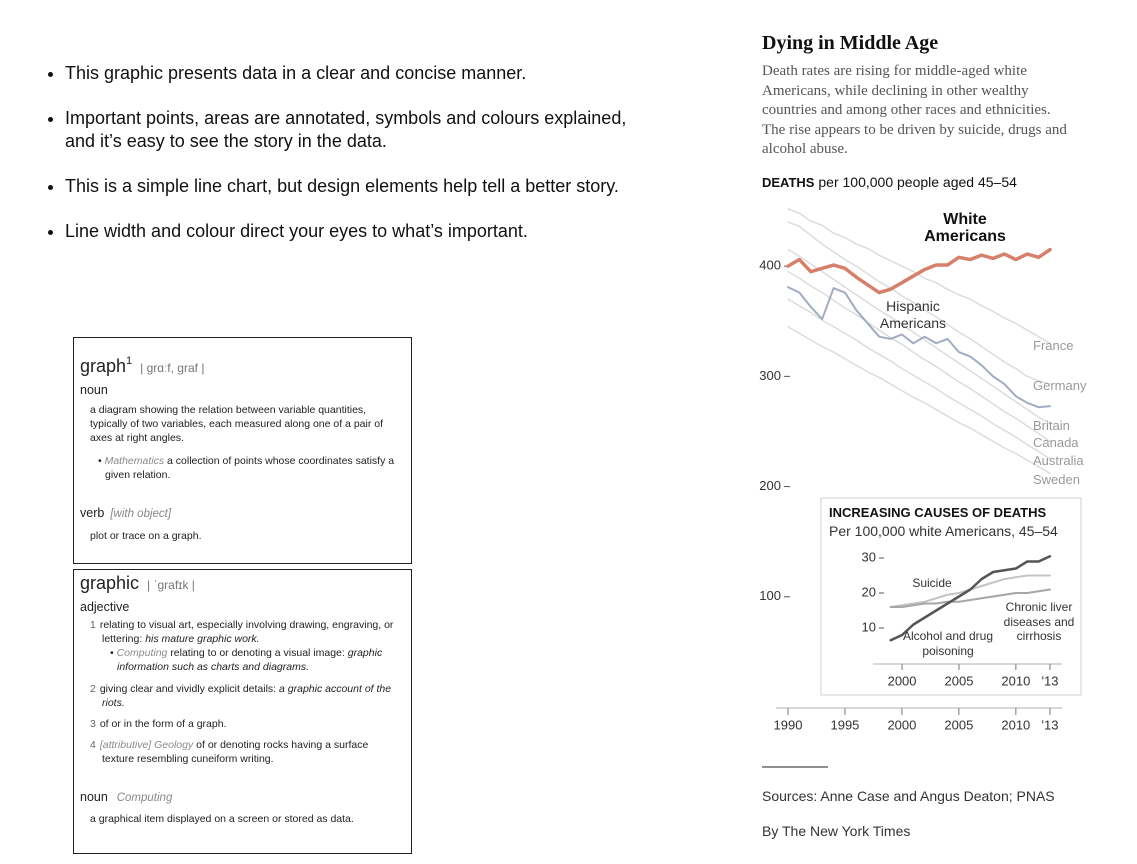 Image resolution: width=1137 pixels, height=864 pixels. I want to click on sub-definition: relating to or denoting a visual image:, so click(257, 653).